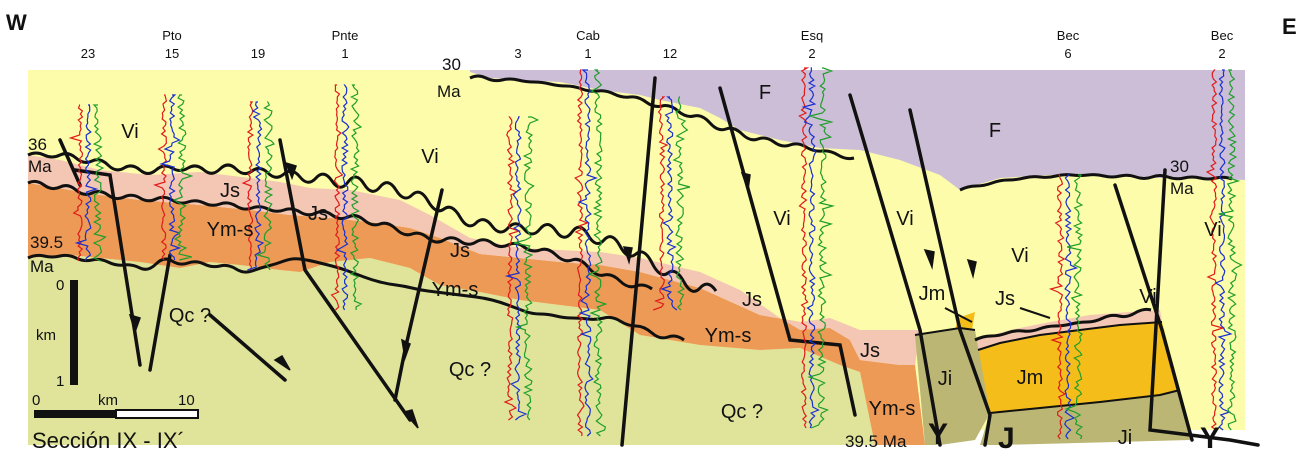 This screenshot has width=1304, height=457. What do you see at coordinates (160, 312) in the screenshot?
I see `fault-left` at bounding box center [160, 312].